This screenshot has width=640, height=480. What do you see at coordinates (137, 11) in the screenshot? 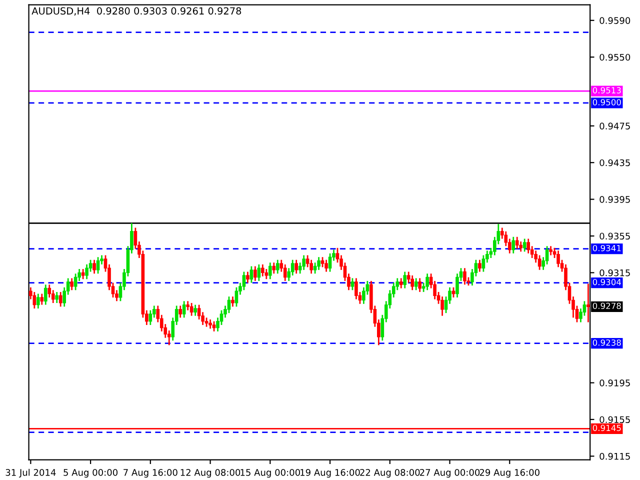
I see `chart-title: AUDUSD,H4 0.9280 0.9303 0.9261 0.9278` at bounding box center [137, 11].